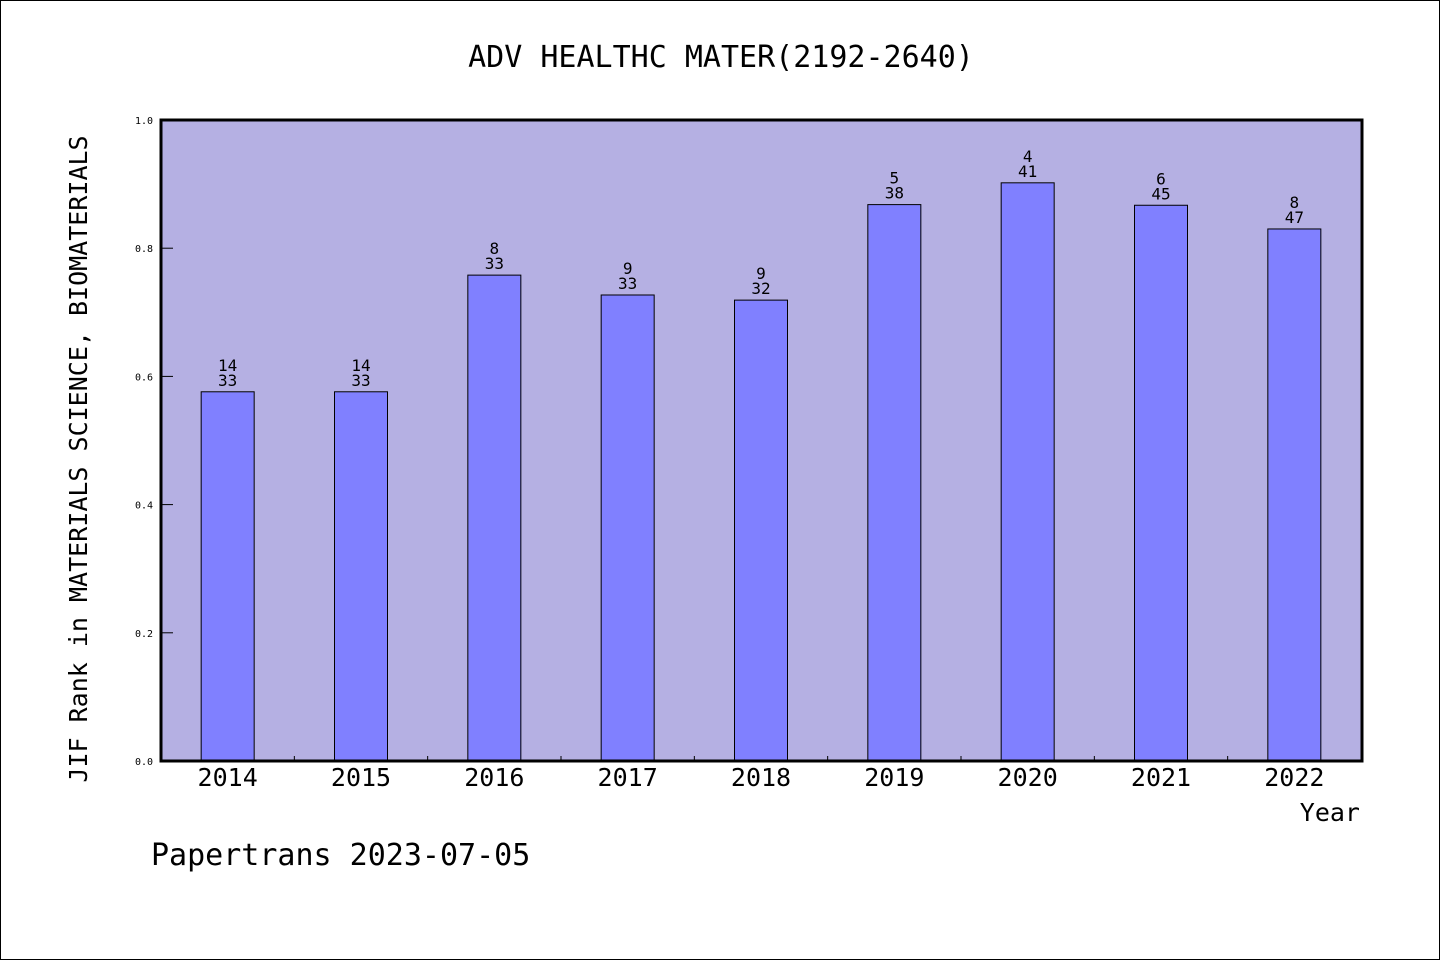  What do you see at coordinates (894, 483) in the screenshot?
I see `bar-2019` at bounding box center [894, 483].